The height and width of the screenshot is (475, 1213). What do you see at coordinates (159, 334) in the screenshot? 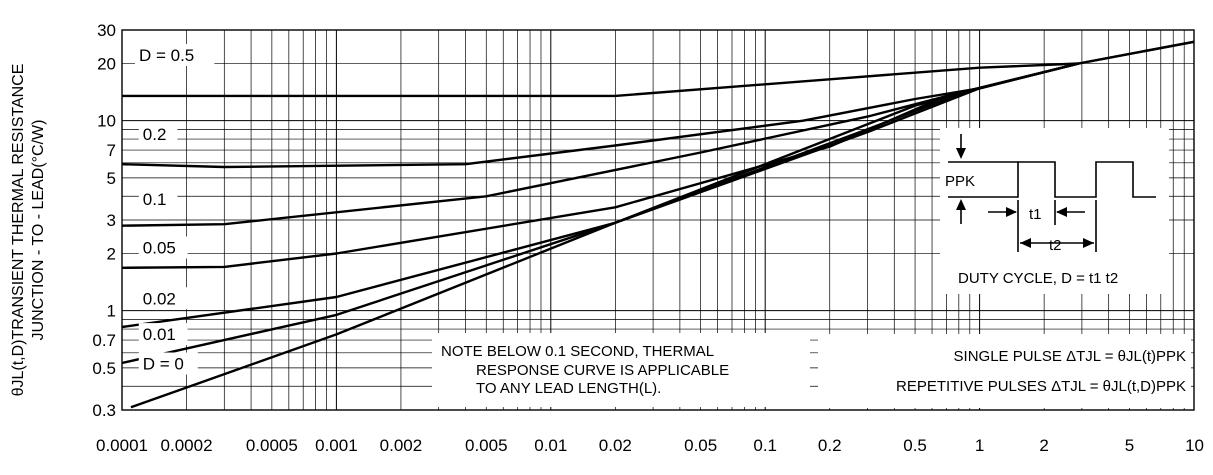
I see `series-label-5: 0.01` at bounding box center [159, 334].